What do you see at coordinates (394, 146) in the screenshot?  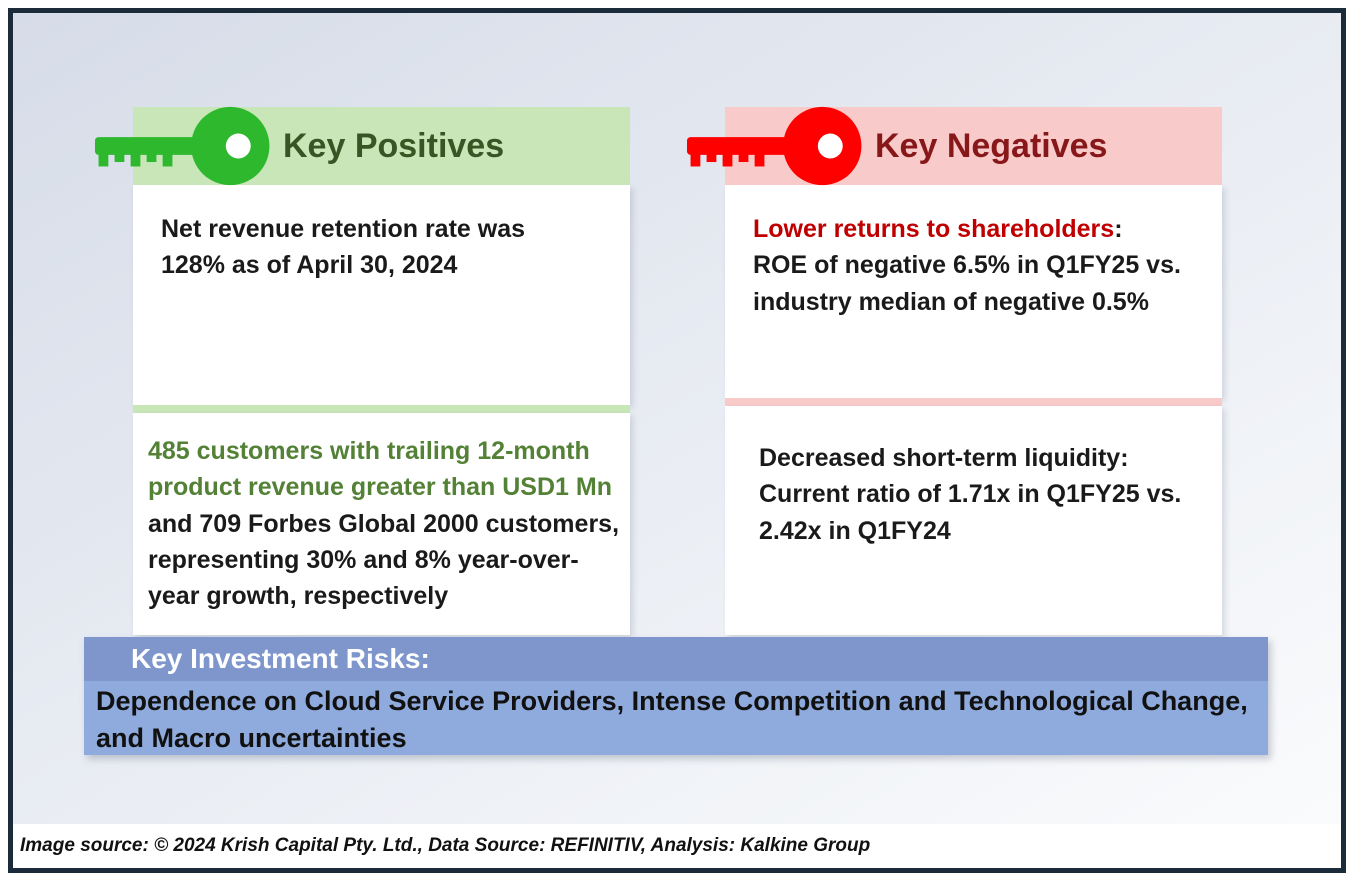 I see `key-positives-title: Key Positives` at bounding box center [394, 146].